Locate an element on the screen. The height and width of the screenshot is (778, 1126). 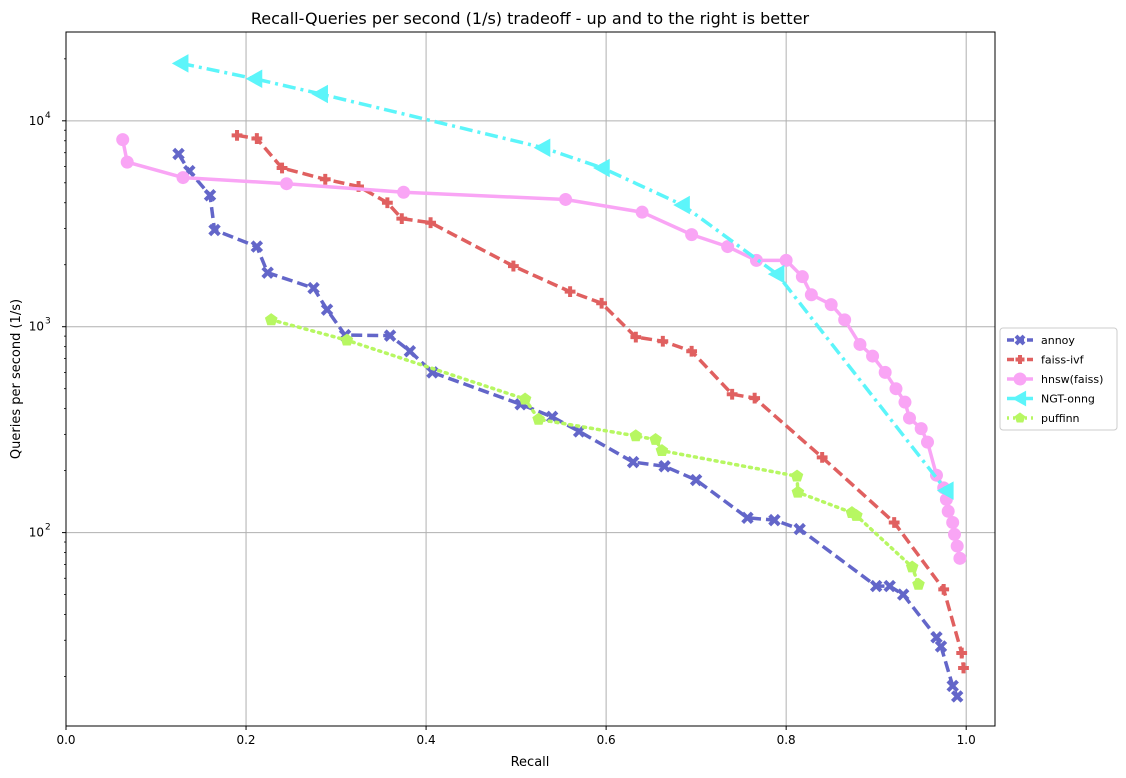
legend-frame is located at coordinates (1058, 379).